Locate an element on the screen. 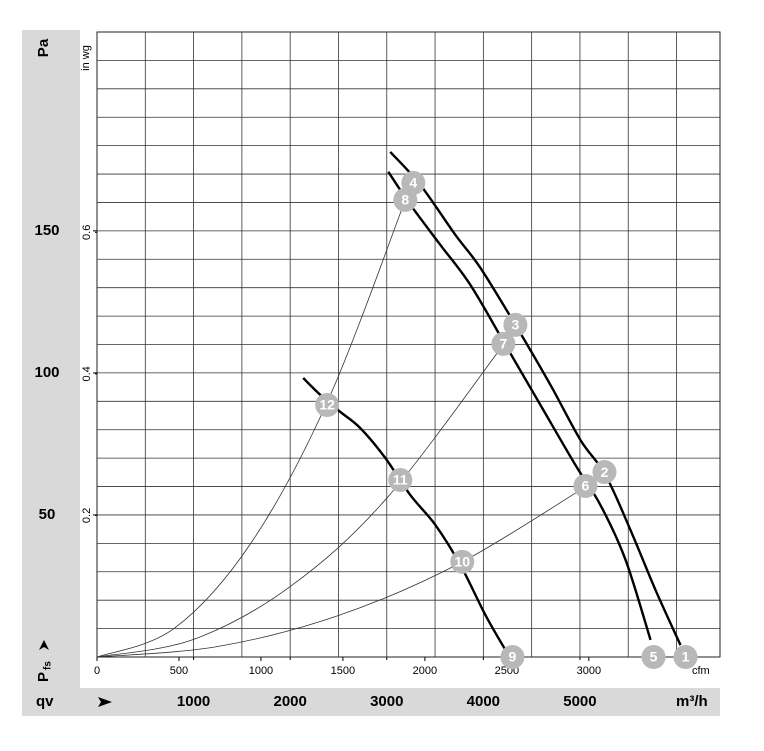 The width and height of the screenshot is (764, 751). operating-point-label: 12 is located at coordinates (327, 405).